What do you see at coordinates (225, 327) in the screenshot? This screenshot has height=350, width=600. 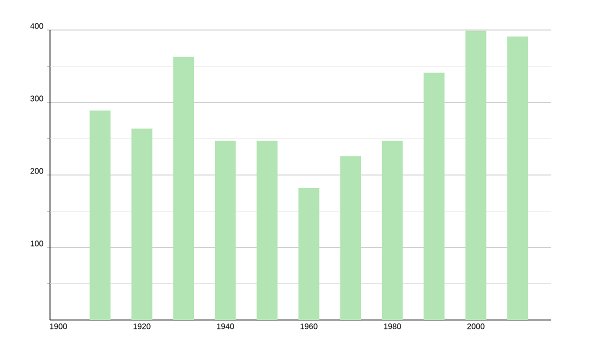 I see `x-tick-label: 1940` at bounding box center [225, 327].